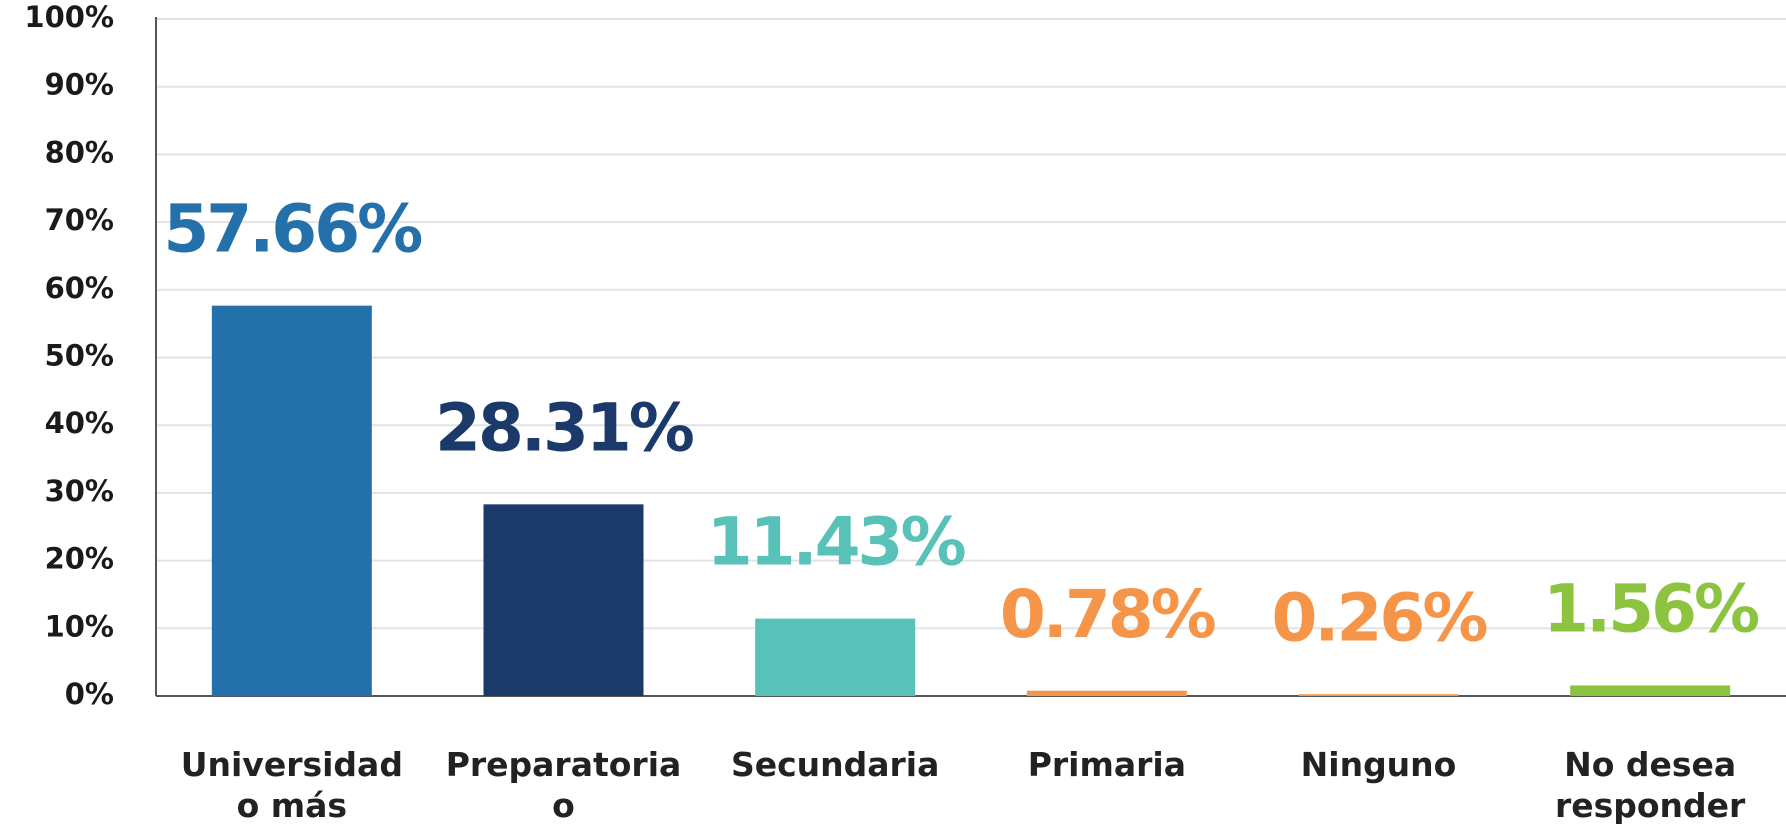 Image resolution: width=1786 pixels, height=834 pixels. What do you see at coordinates (292, 764) in the screenshot?
I see `x-tick-label-line: Universidad` at bounding box center [292, 764].